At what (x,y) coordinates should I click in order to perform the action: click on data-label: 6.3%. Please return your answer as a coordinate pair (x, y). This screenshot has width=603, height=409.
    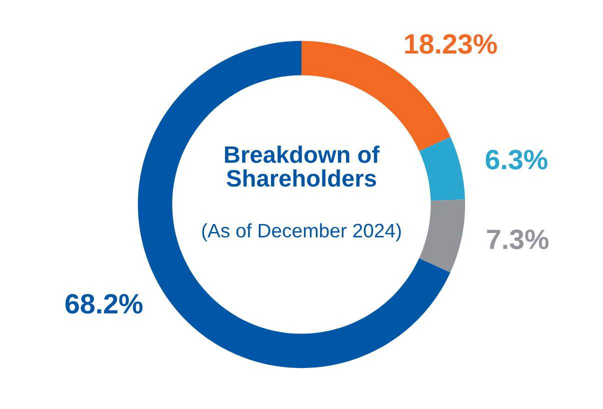
    Looking at the image, I should click on (517, 160).